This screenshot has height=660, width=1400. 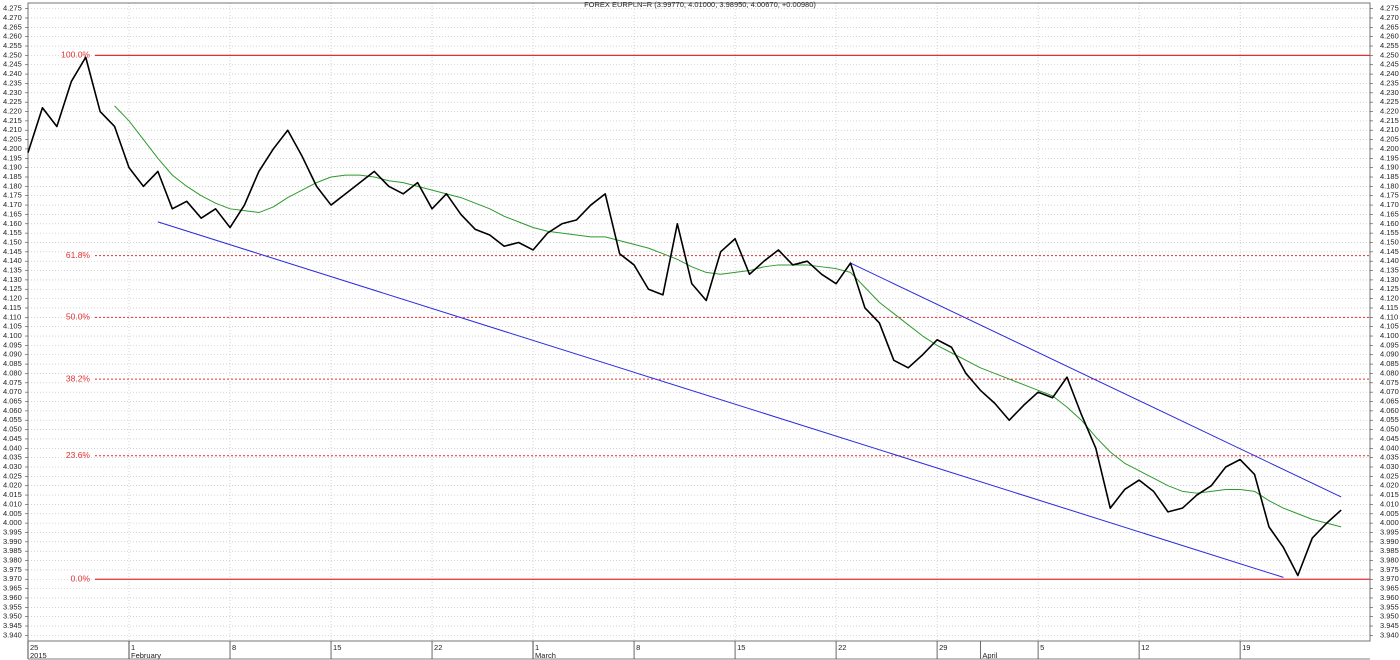 What do you see at coordinates (1389, 45) in the screenshot?
I see `y-tick-label: 4.255` at bounding box center [1389, 45].